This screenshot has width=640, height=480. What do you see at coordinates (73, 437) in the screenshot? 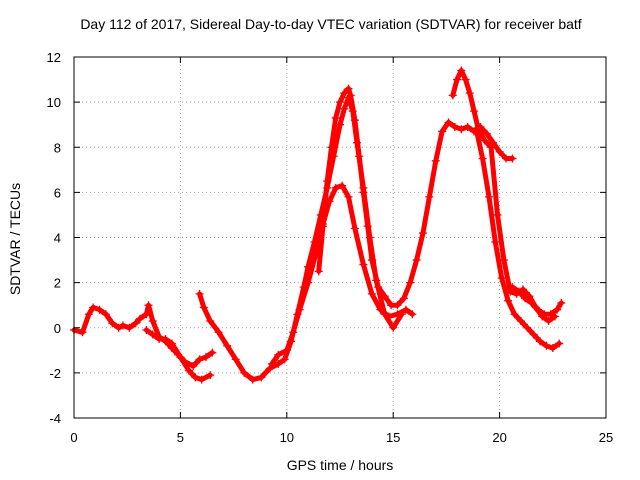
I see `x-tick-label: 0` at bounding box center [73, 437].